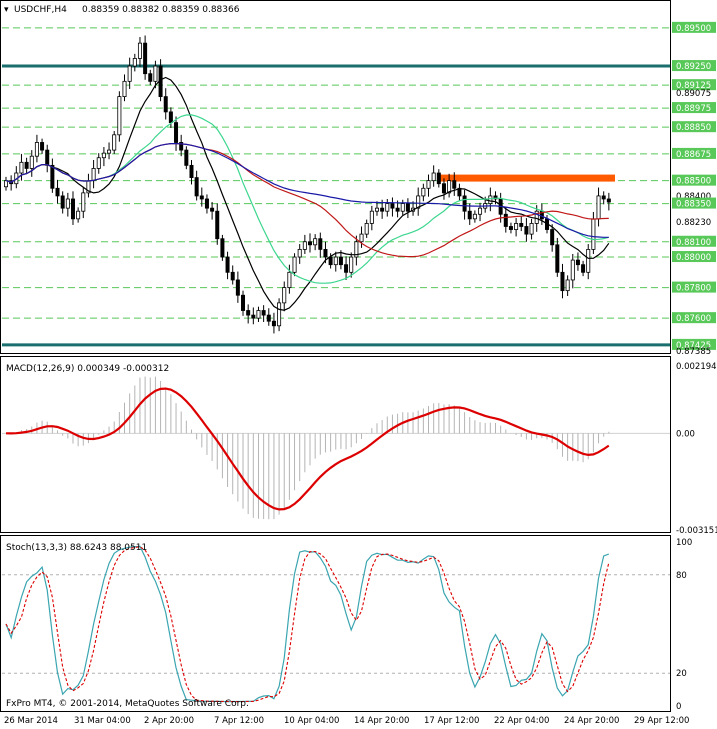  Describe the element at coordinates (87, 369) in the screenshot. I see `macd-title: MACD(12,26,9) 0.000349 -0.000312` at that location.